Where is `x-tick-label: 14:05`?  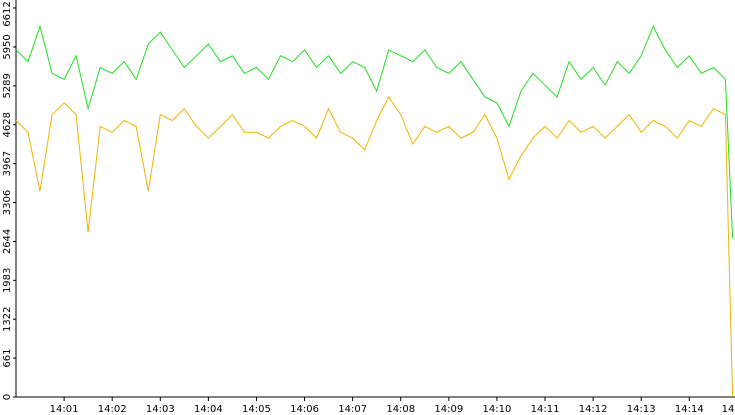 x-tick-label: 14:05 is located at coordinates (256, 409).